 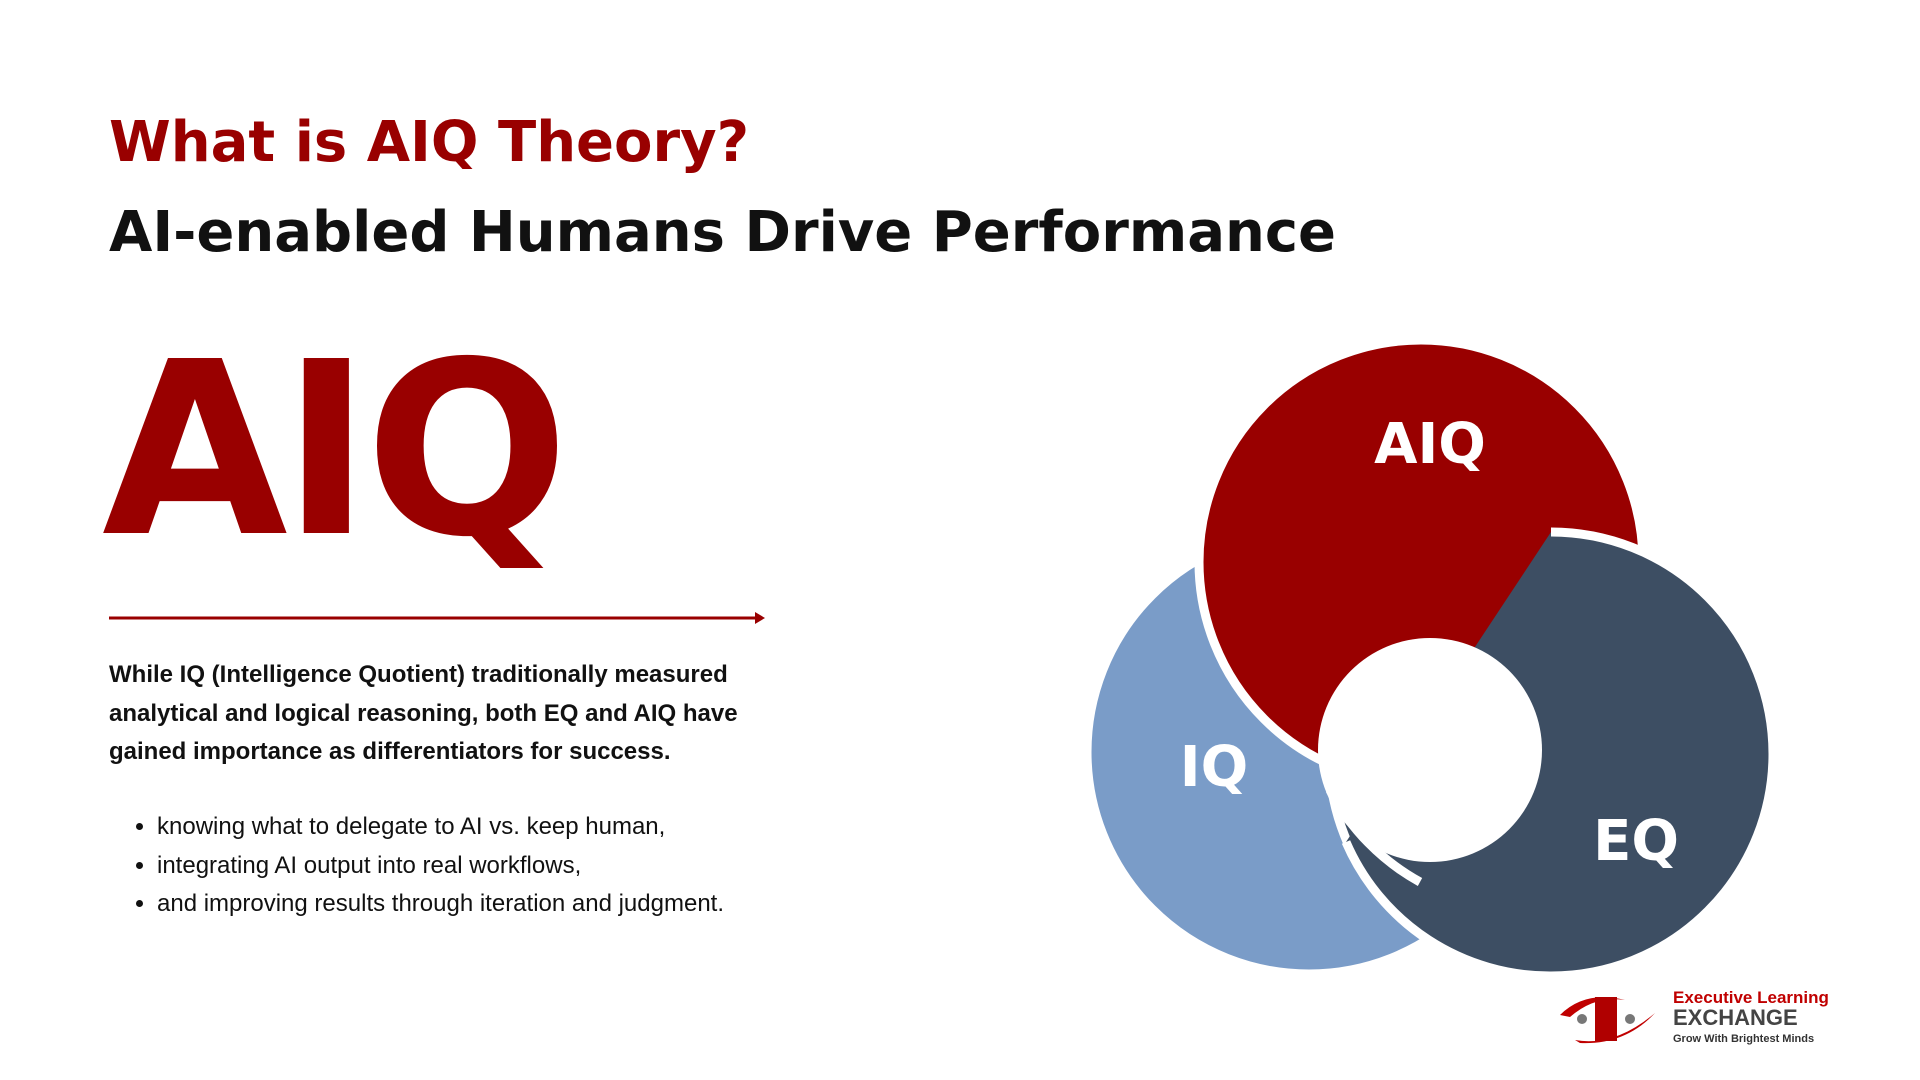 What do you see at coordinates (1751, 997) in the screenshot?
I see `logo-line1: Executive Learning` at bounding box center [1751, 997].